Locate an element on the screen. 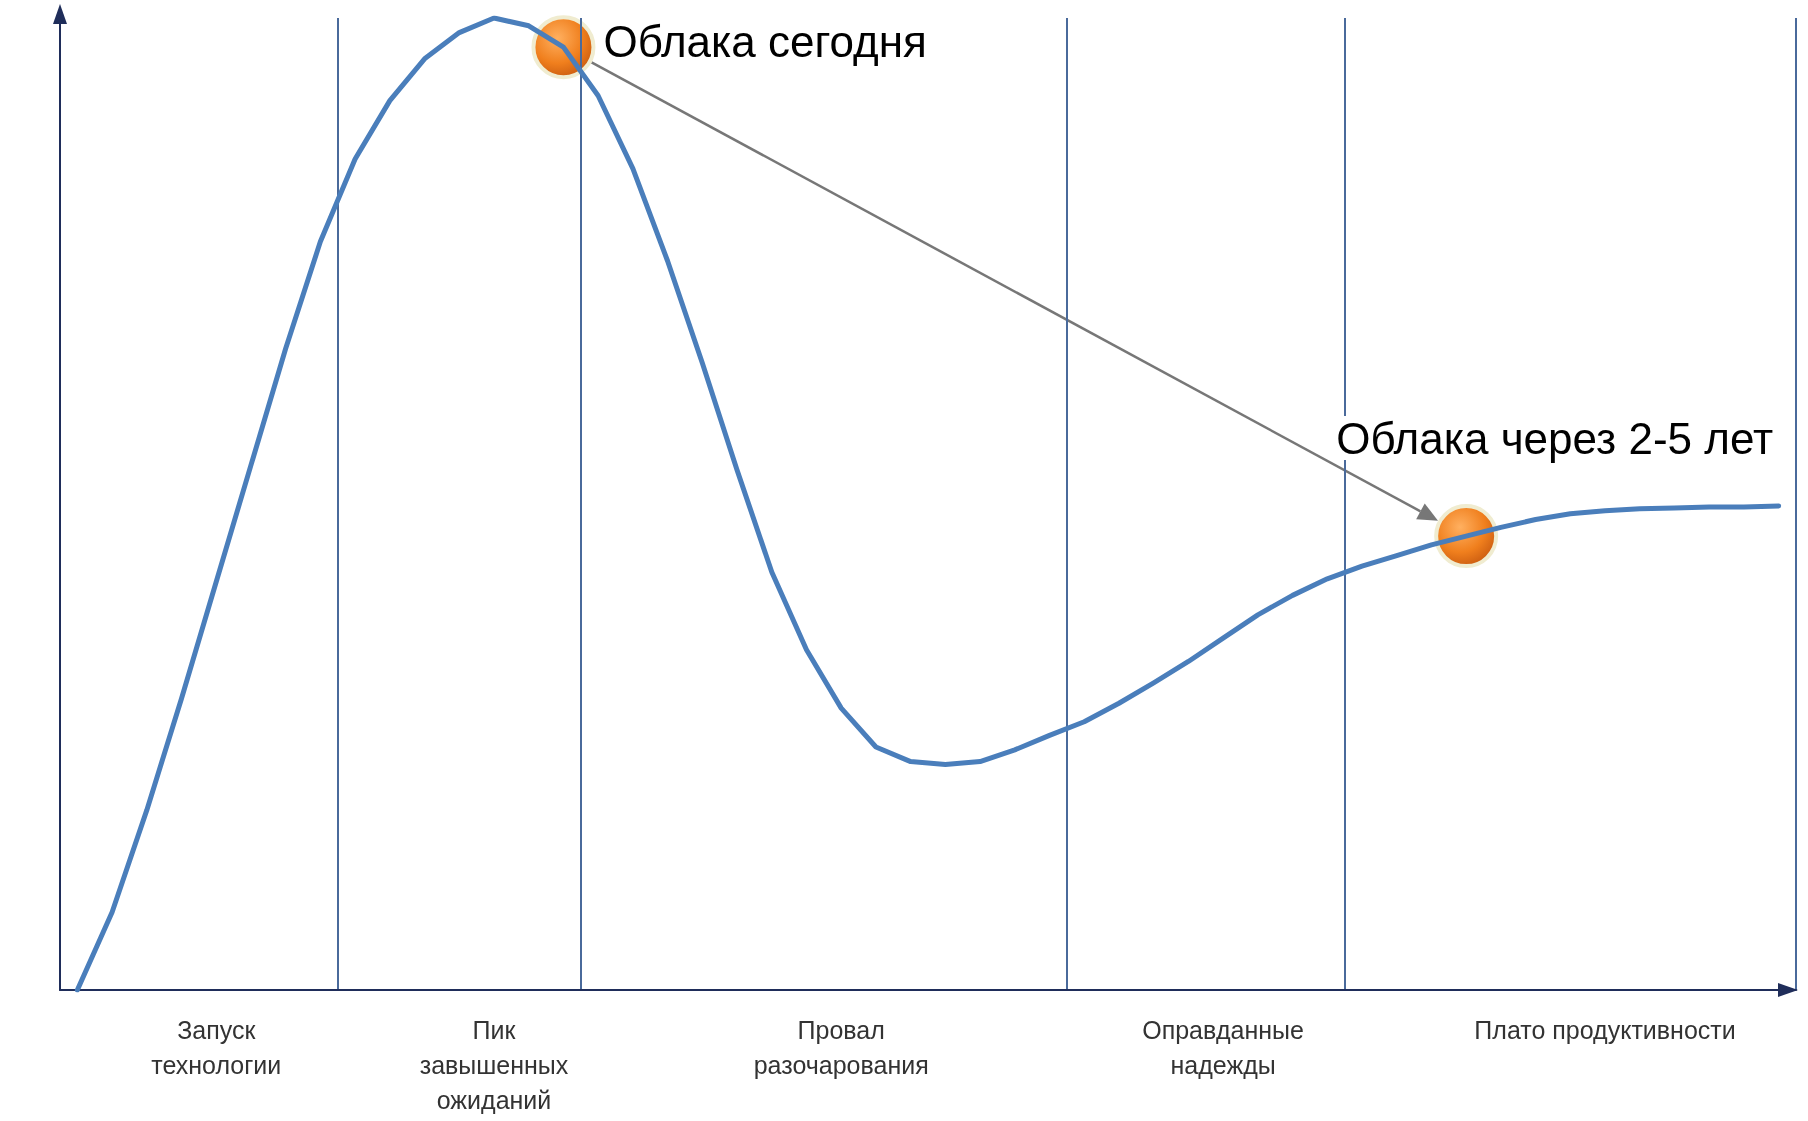  x-tick-label: Пик завышенных ожиданий is located at coordinates (494, 1064).